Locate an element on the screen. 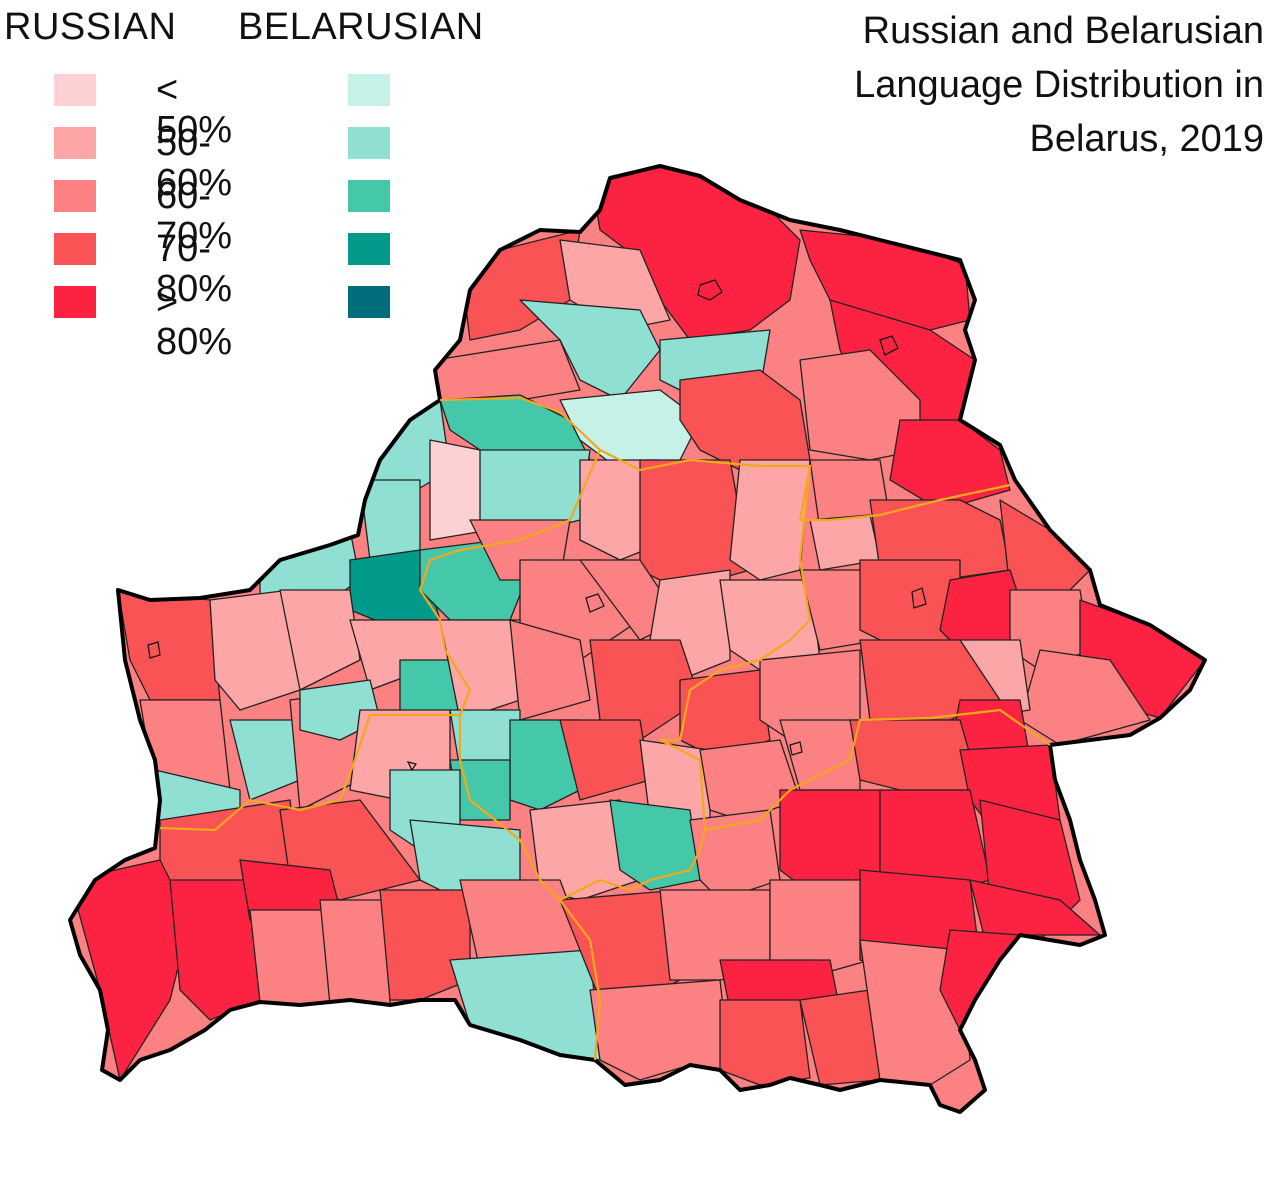  legend-swatch-belarusian-lt50 is located at coordinates (369, 90).